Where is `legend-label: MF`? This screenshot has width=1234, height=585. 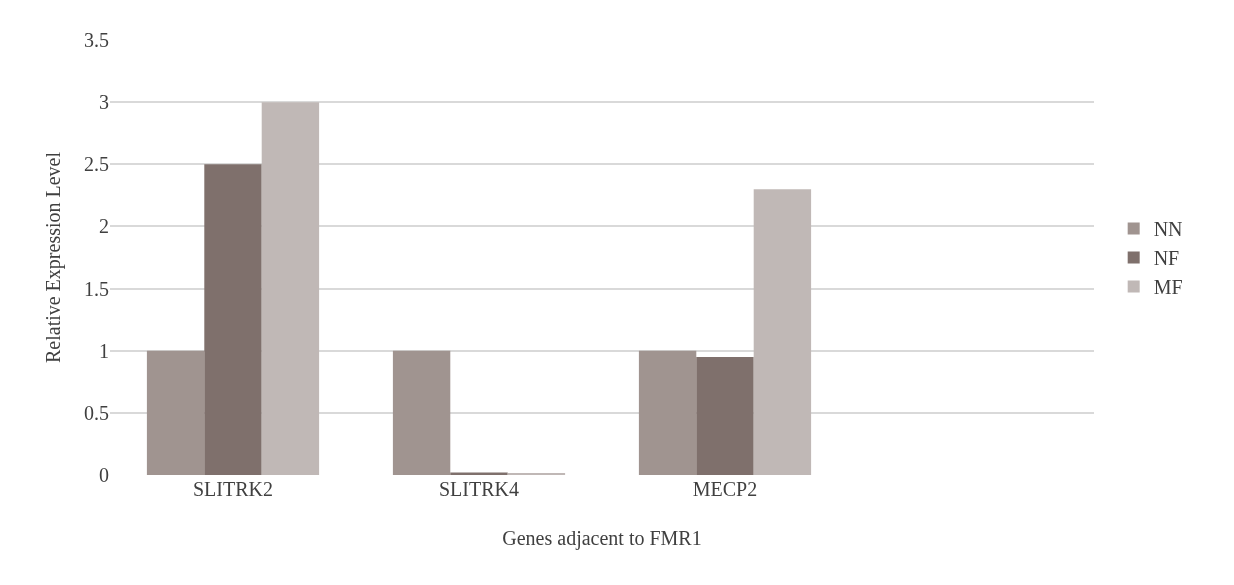
legend-label: MF is located at coordinates (1168, 287).